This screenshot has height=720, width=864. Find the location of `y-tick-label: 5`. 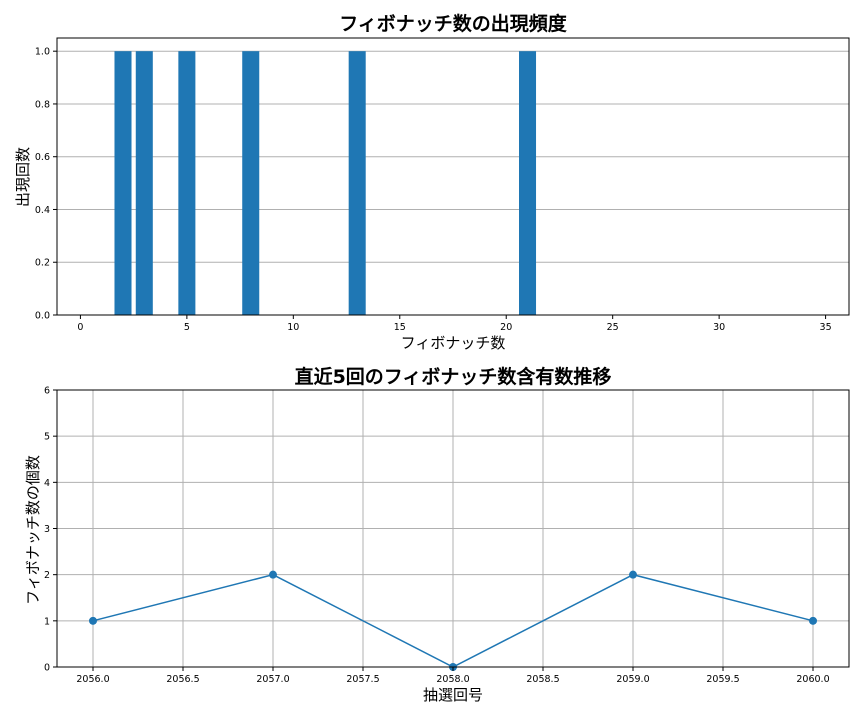

y-tick-label: 5 is located at coordinates (47, 437).